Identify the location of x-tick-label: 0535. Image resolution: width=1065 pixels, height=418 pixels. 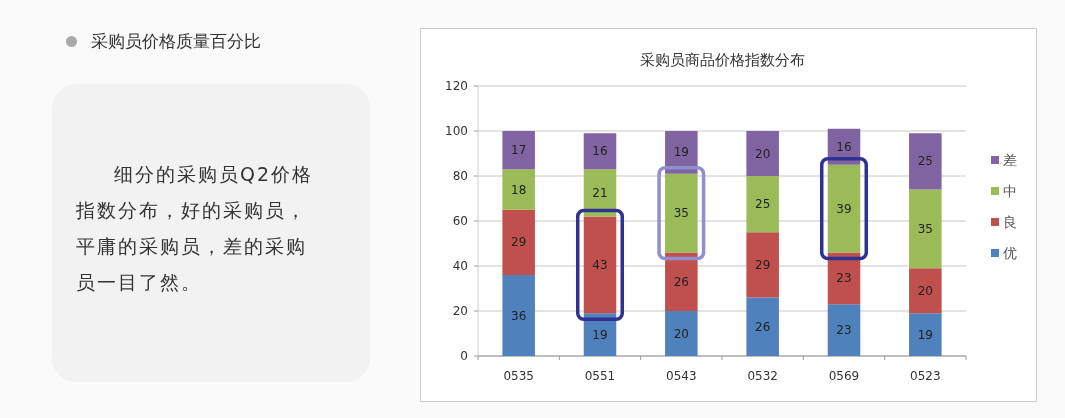
(518, 376).